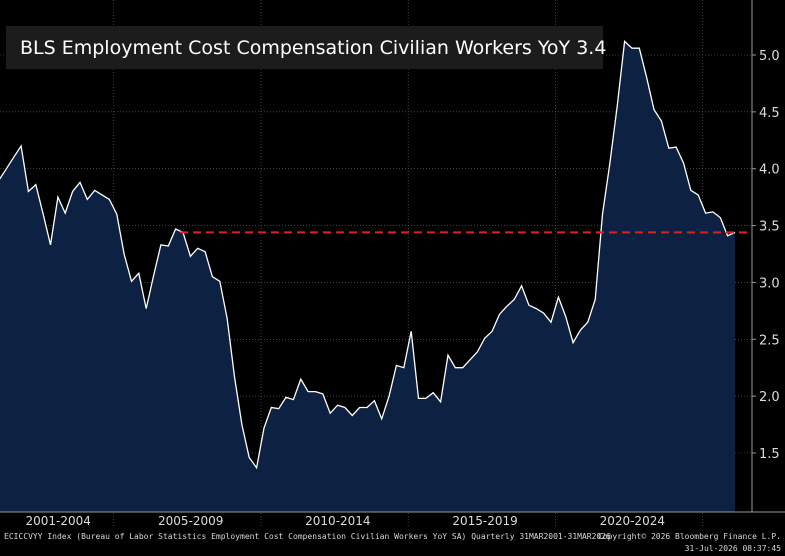 The image size is (785, 556). Describe the element at coordinates (769, 113) in the screenshot. I see `y-tick-label: 4.5` at that location.